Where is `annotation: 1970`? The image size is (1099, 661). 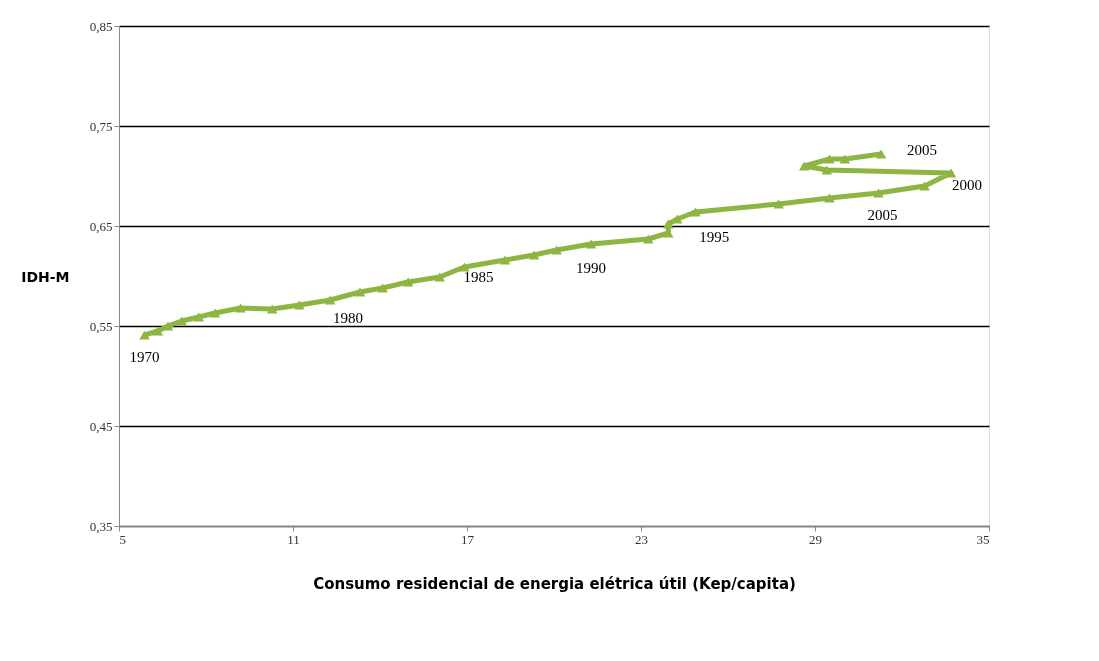
annotation: 1970 is located at coordinates (144, 357).